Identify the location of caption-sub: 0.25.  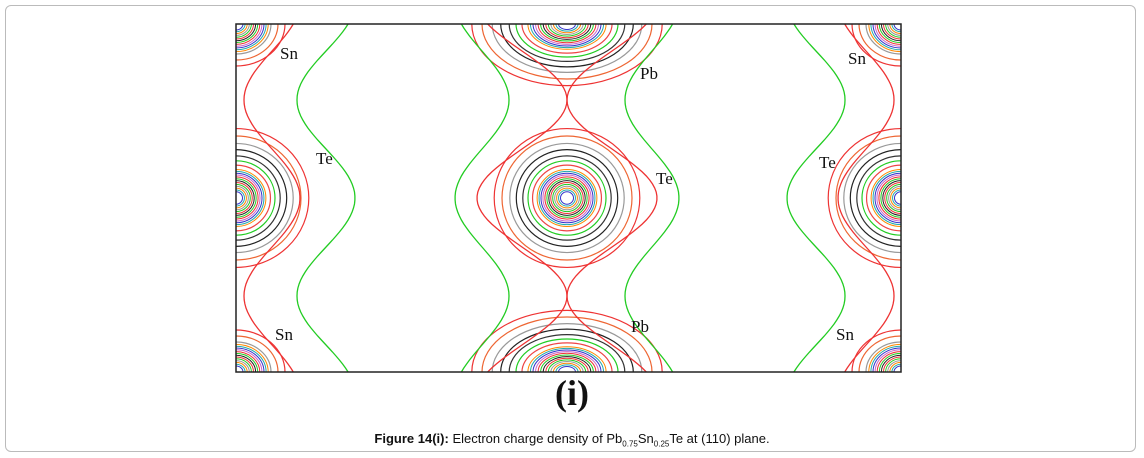
(661, 444).